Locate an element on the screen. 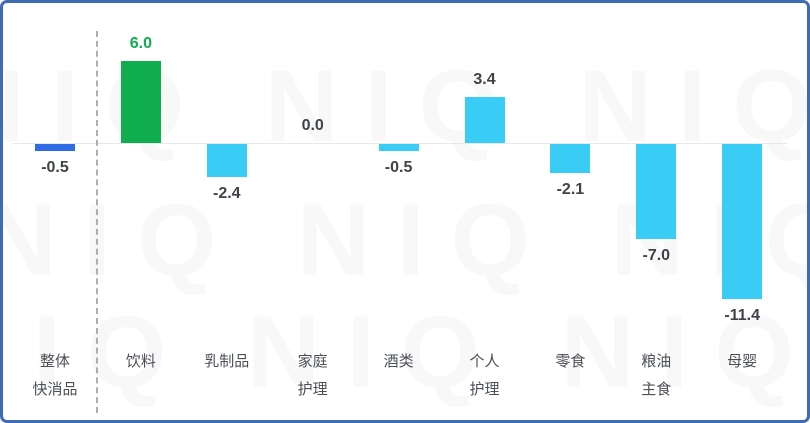 The height and width of the screenshot is (423, 810). category-label-母婴: 母婴 is located at coordinates (742, 362).